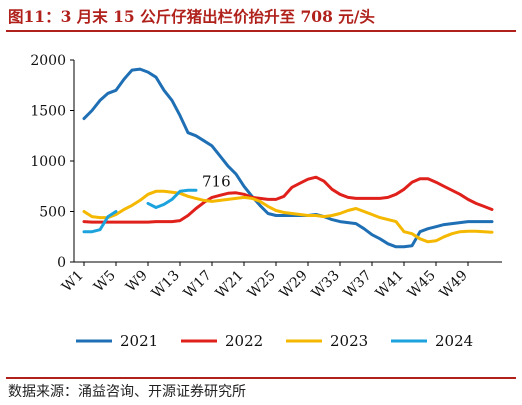 Image resolution: width=522 pixels, height=405 pixels. Describe the element at coordinates (105, 282) in the screenshot. I see `x-tick-label: W5` at that location.